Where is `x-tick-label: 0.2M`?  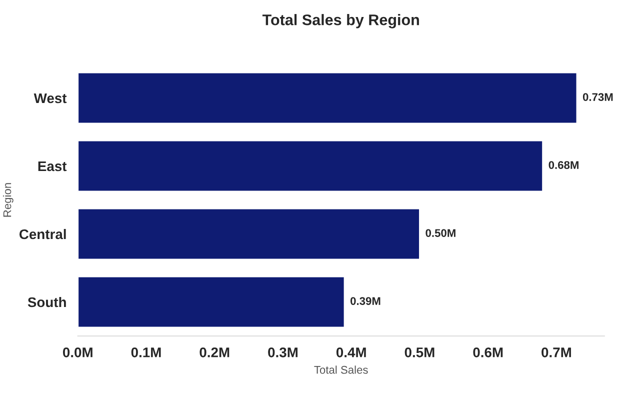
x-tick-label: 0.2M is located at coordinates (215, 352).